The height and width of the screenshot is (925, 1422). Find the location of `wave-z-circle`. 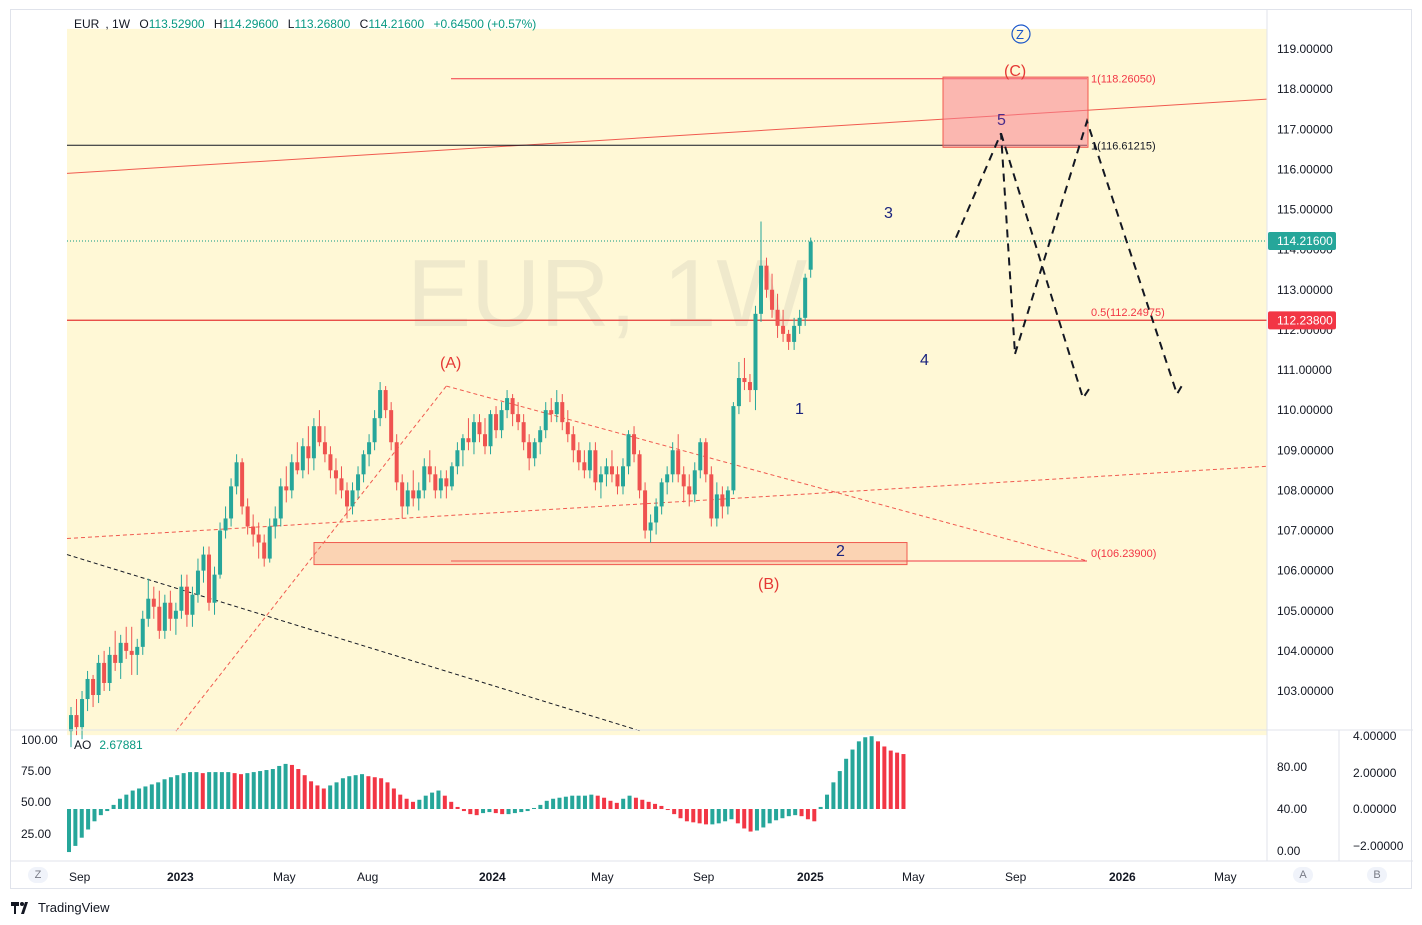

wave-z-circle is located at coordinates (1021, 34).